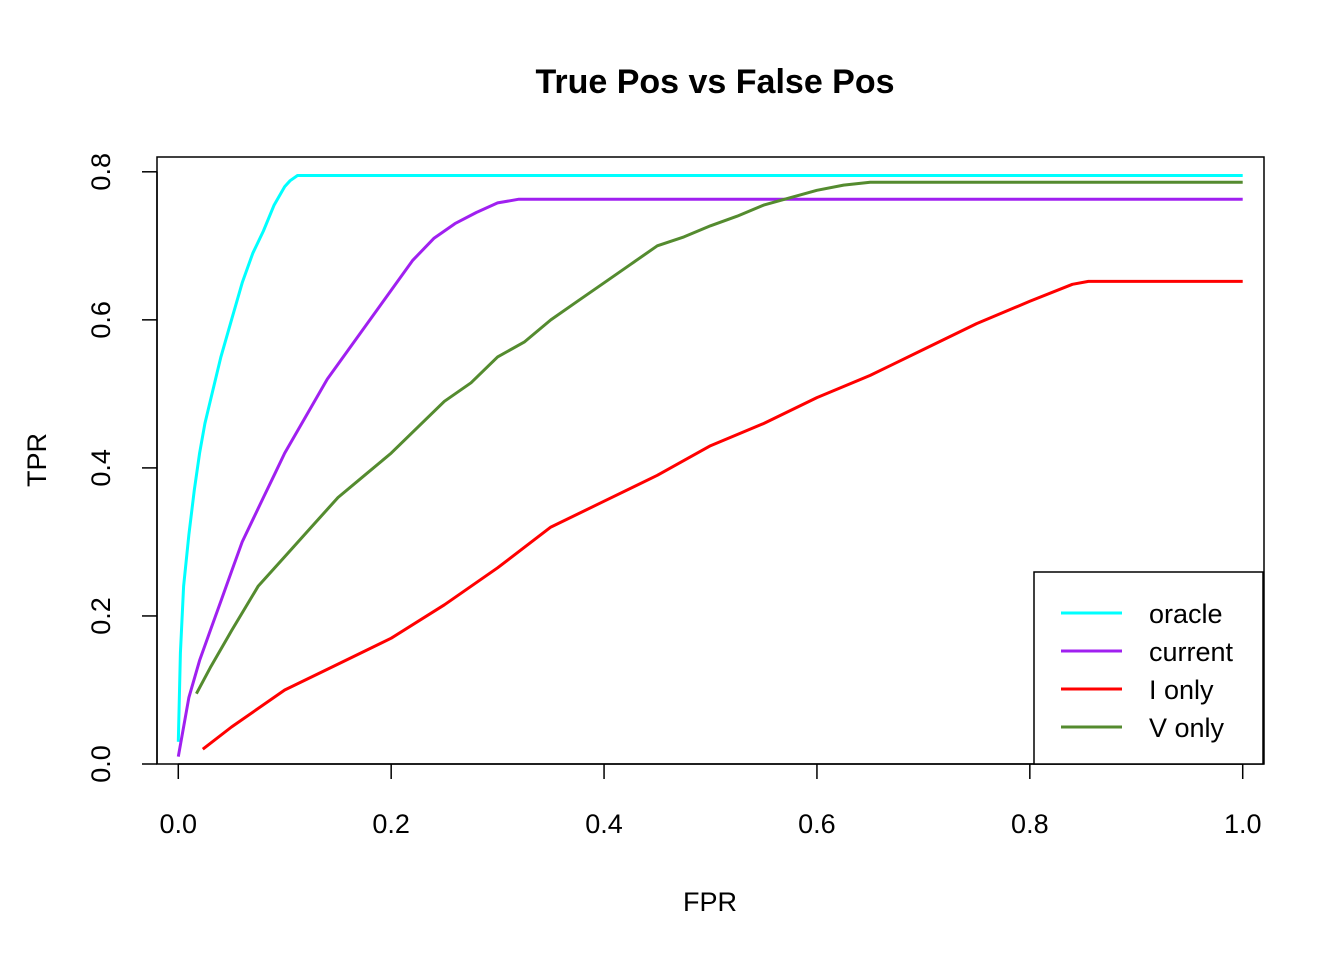 The width and height of the screenshot is (1344, 960). Describe the element at coordinates (1191, 652) in the screenshot. I see `legend-label-1: current` at that location.